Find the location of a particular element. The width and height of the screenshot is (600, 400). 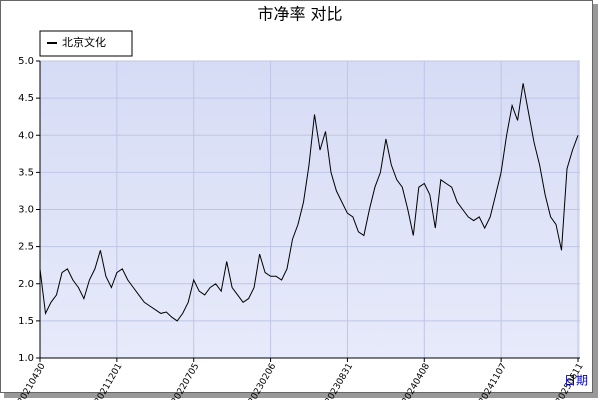

y-tick-label: 2.0 is located at coordinates (26, 284).